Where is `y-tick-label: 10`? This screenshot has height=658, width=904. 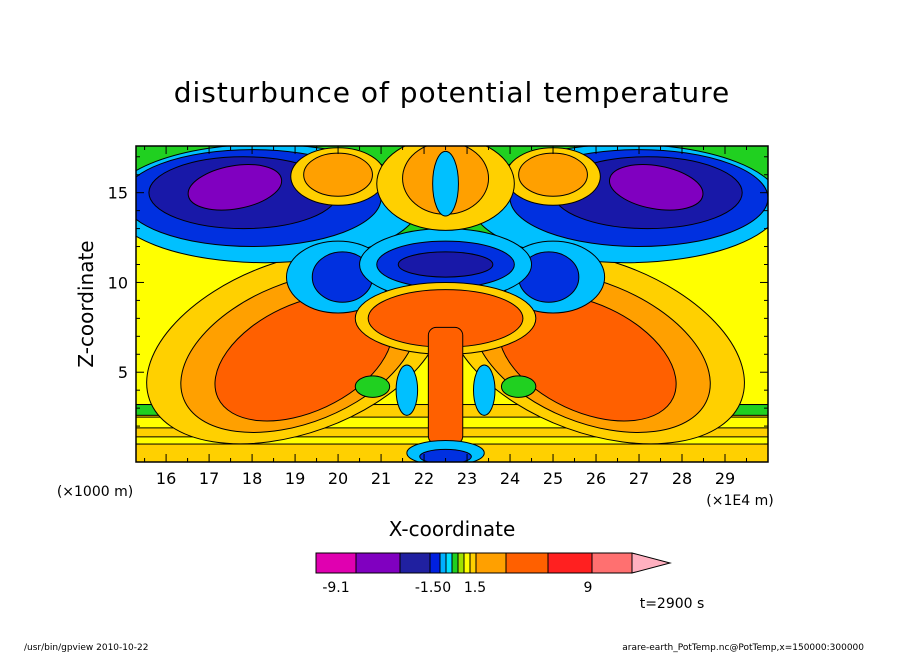 y-tick-label: 10 is located at coordinates (118, 282).